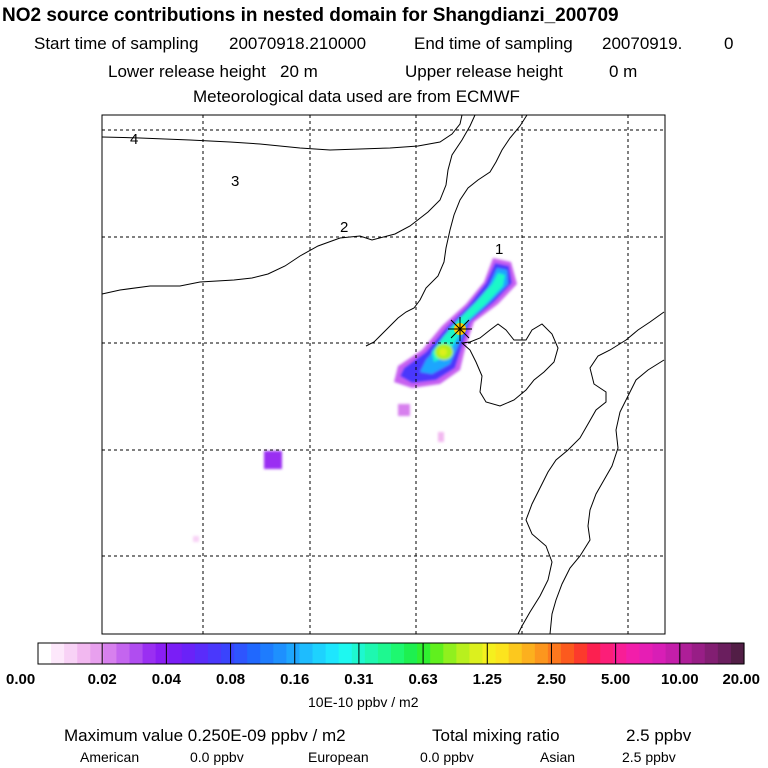 This screenshot has height=768, width=768. Describe the element at coordinates (551, 679) in the screenshot. I see `colorbar-tick-label: 2.50` at that location.